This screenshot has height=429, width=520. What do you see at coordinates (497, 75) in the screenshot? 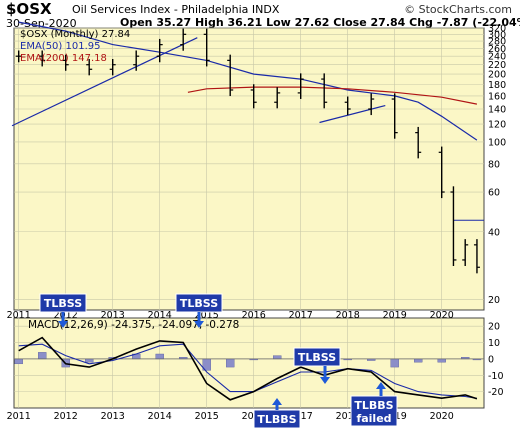
I see `price-y-tick-label: 200` at bounding box center [497, 75].